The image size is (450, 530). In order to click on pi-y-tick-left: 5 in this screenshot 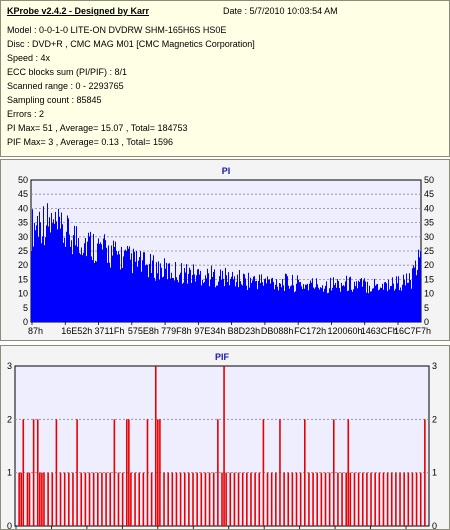, I will do `click(25, 308)`.